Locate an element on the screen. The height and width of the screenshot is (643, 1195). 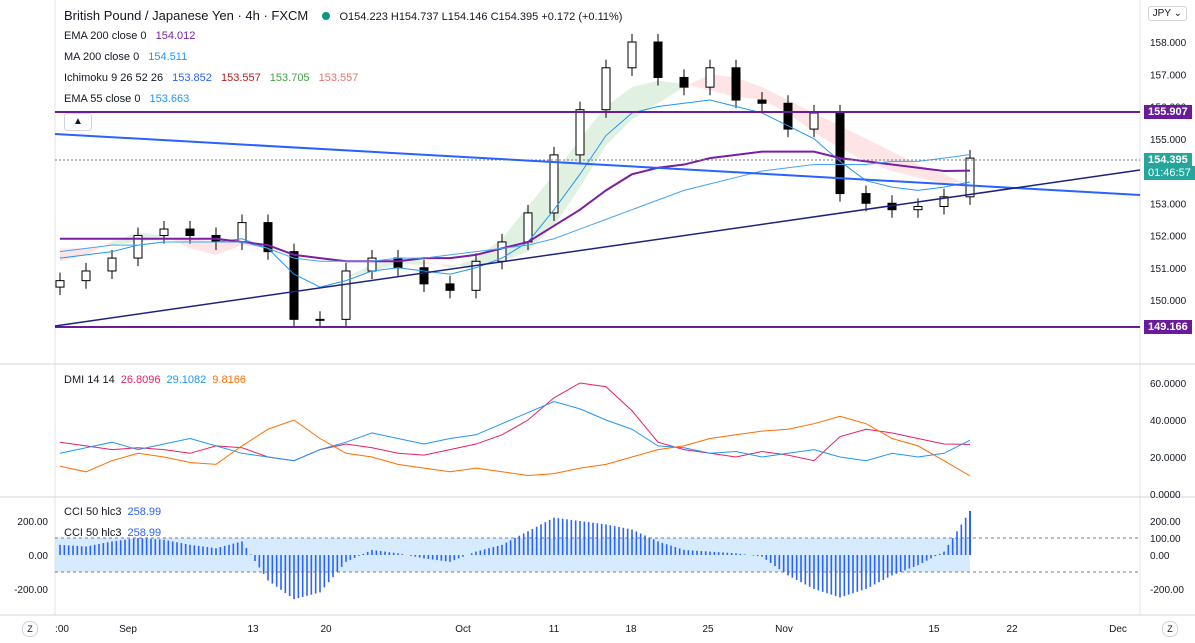
time-tick-label: 25 is located at coordinates (708, 629).